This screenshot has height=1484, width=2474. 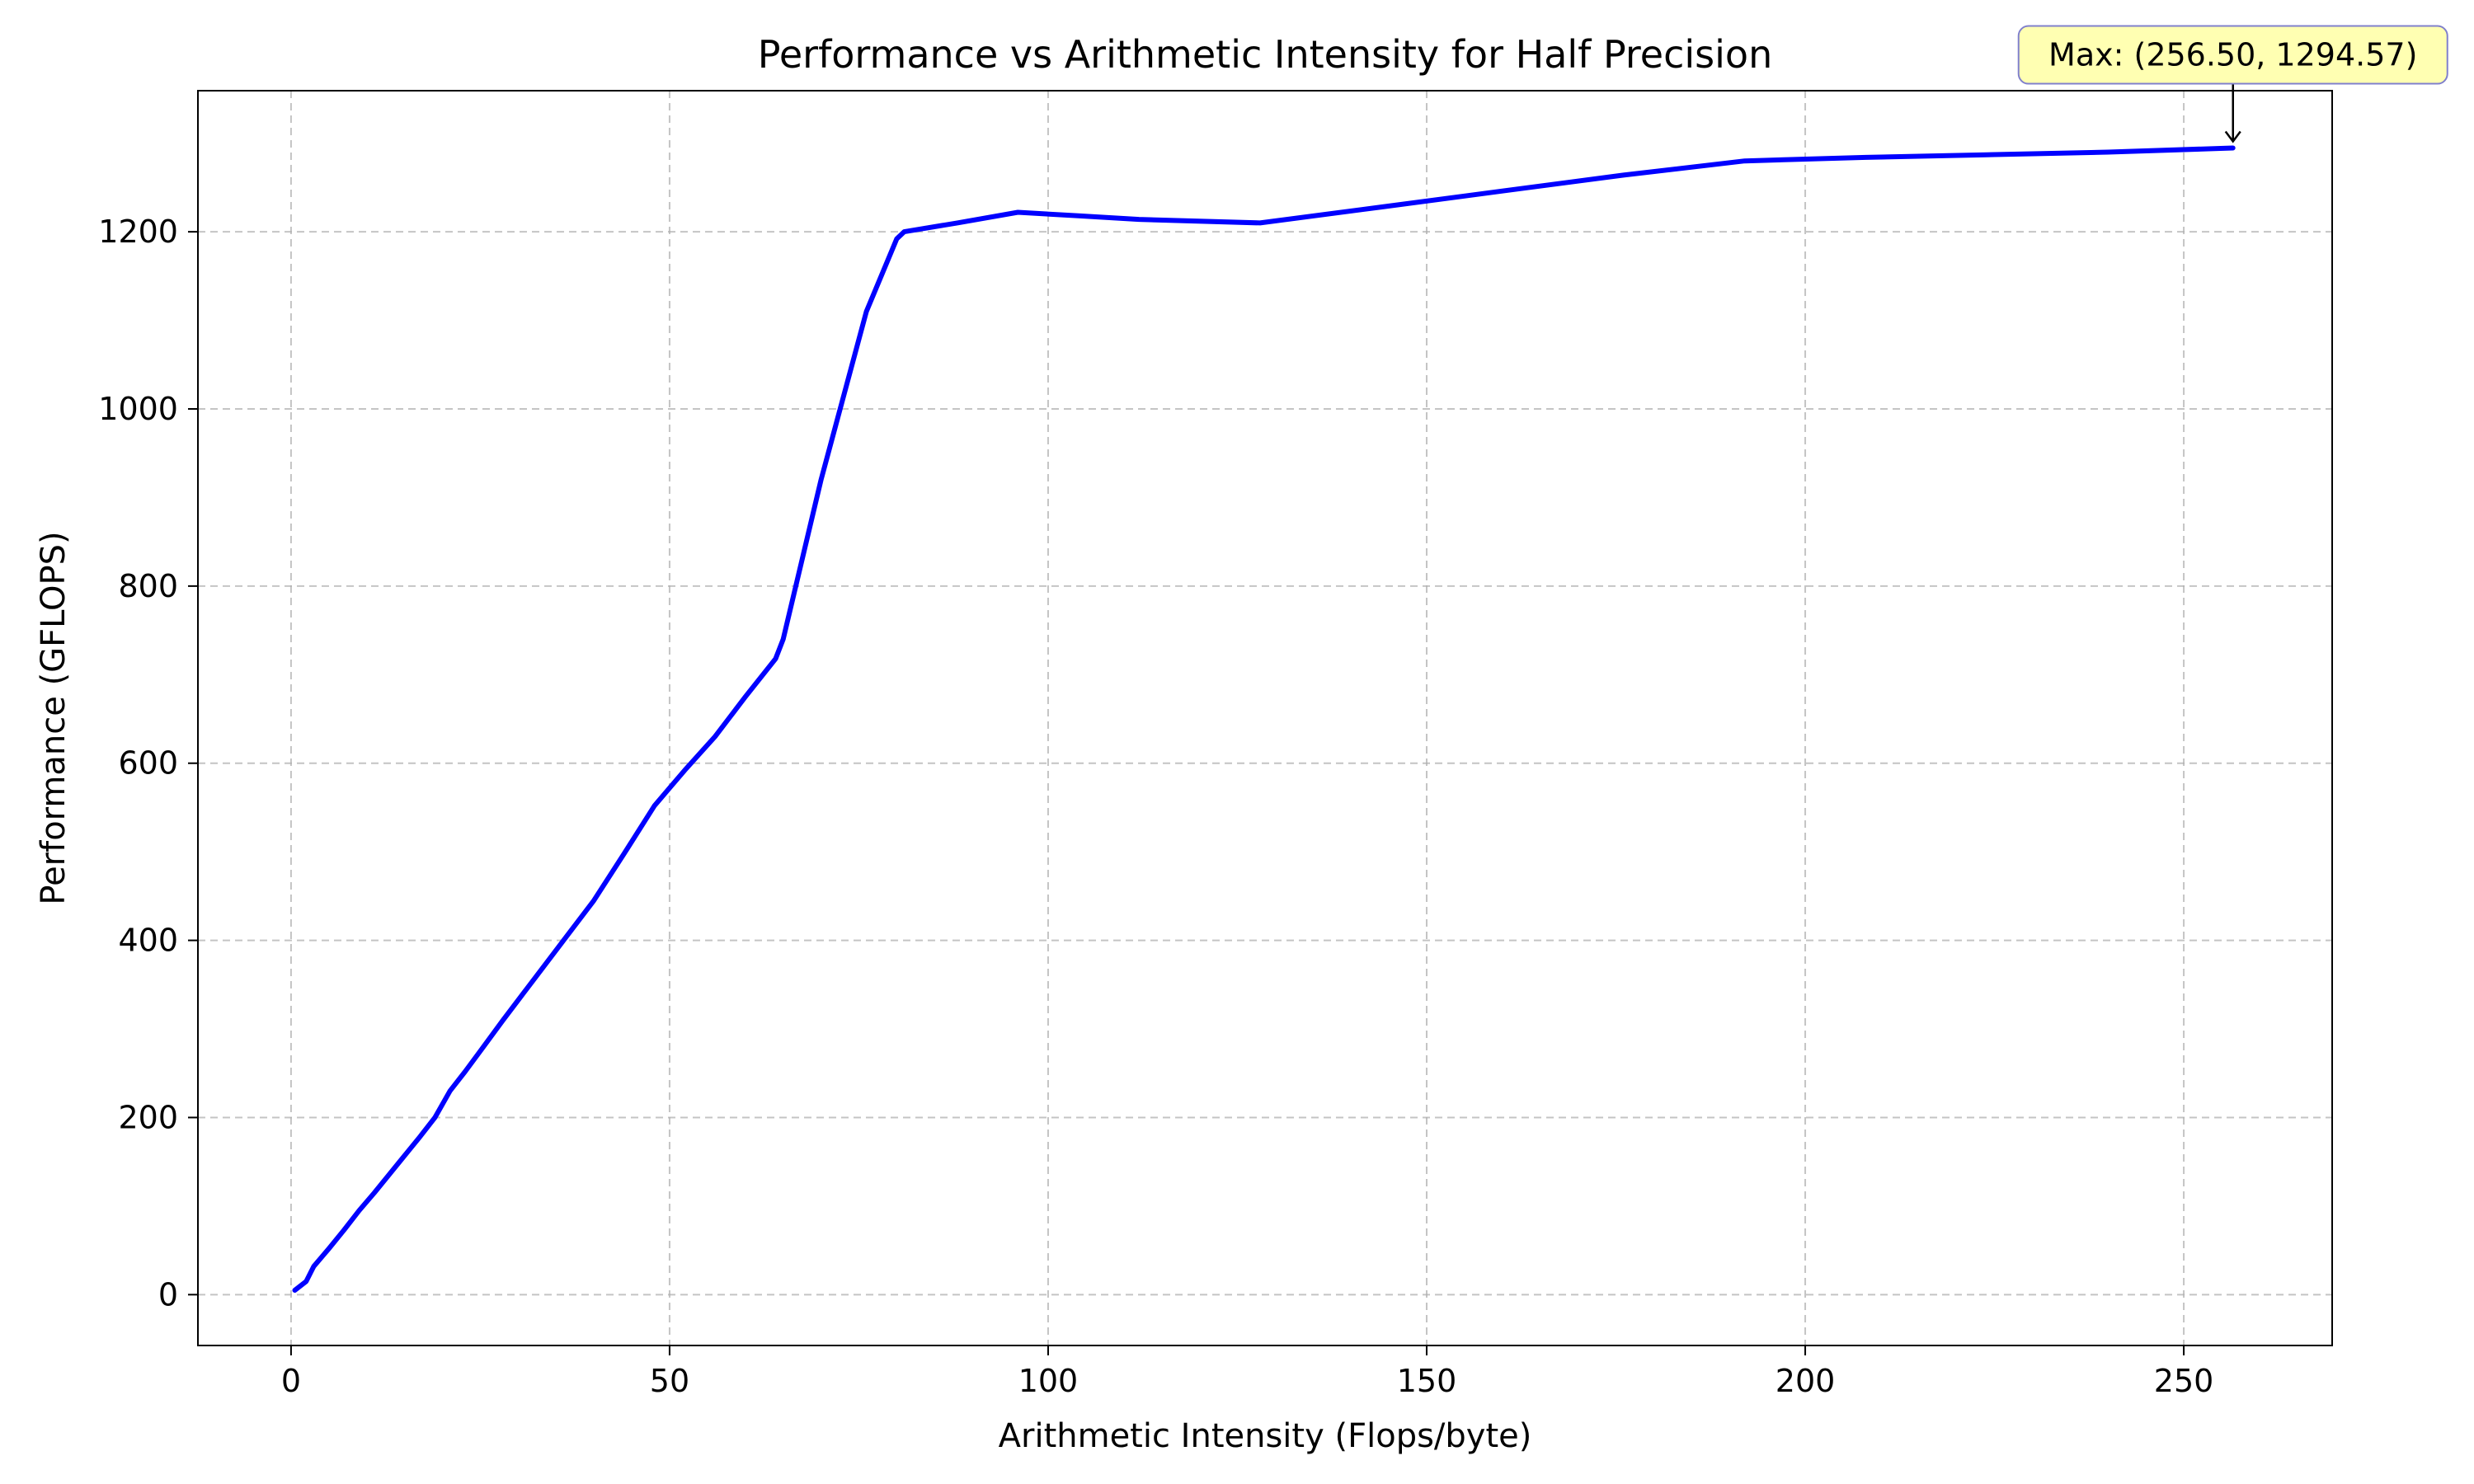 I want to click on x-tick-label: 200, so click(x=1806, y=1381).